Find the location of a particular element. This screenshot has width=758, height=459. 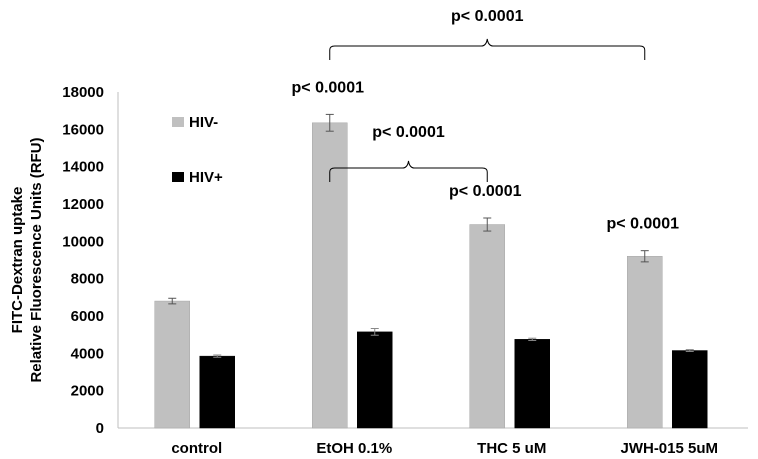

x-tick-label: control is located at coordinates (196, 448).